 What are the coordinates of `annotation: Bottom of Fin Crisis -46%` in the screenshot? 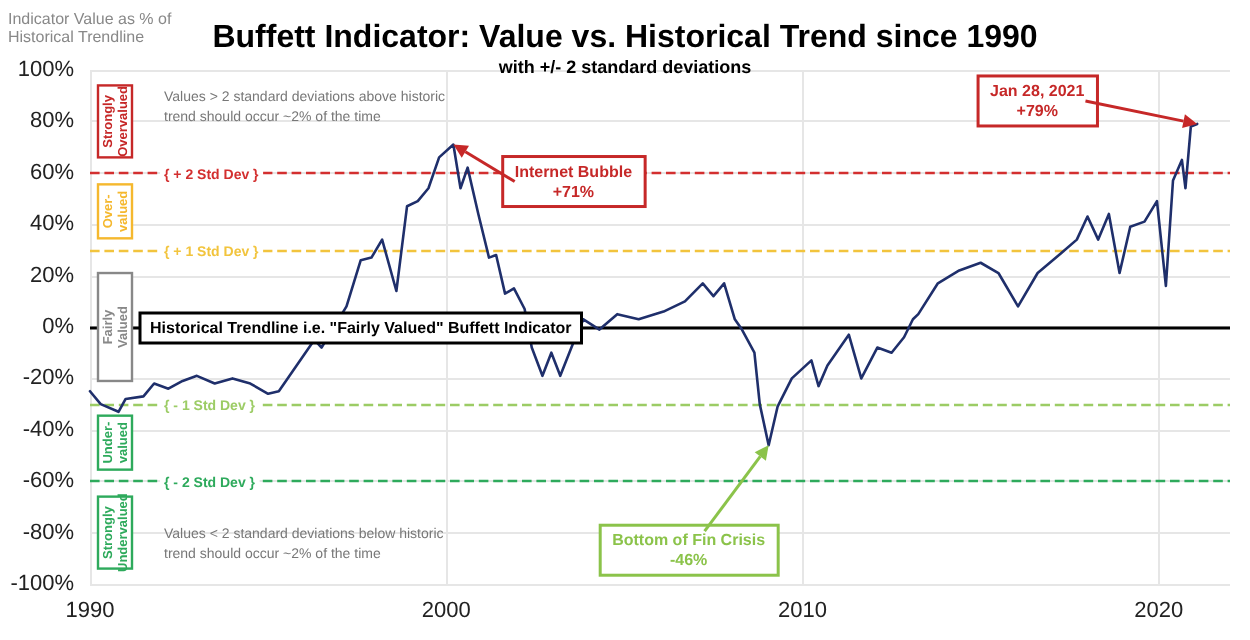 It's located at (689, 550).